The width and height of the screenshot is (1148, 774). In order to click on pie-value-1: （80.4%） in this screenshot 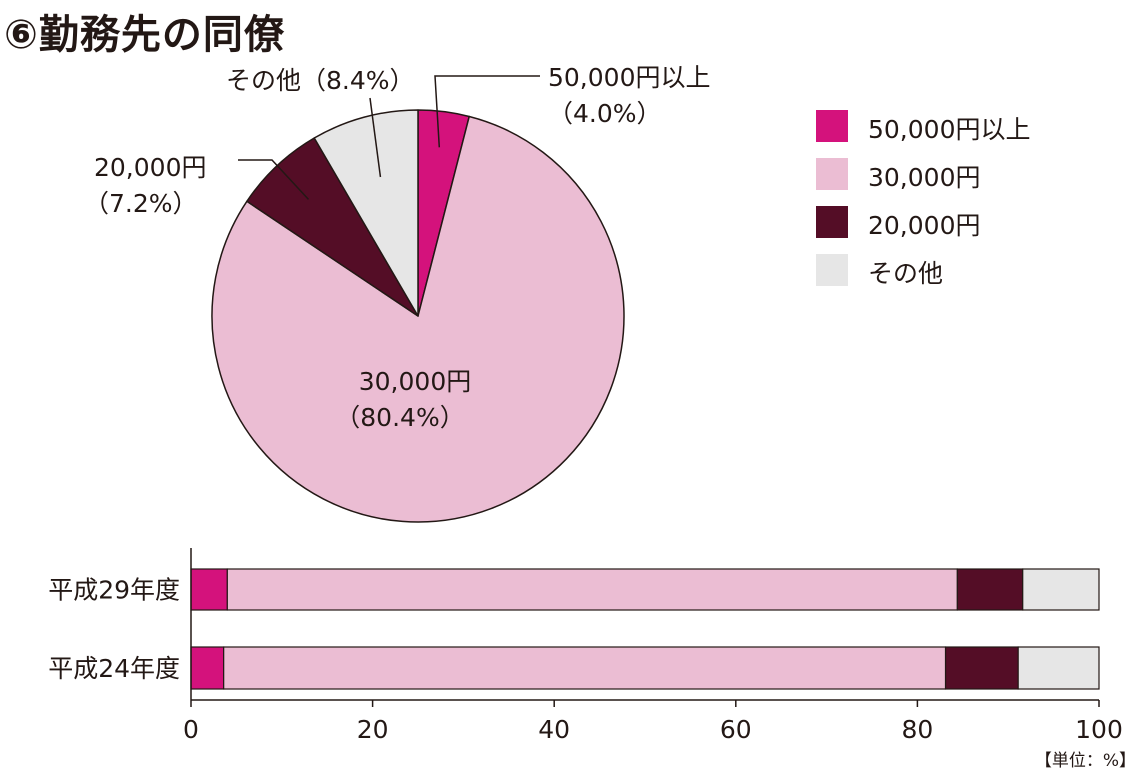, I will do `click(399, 417)`.